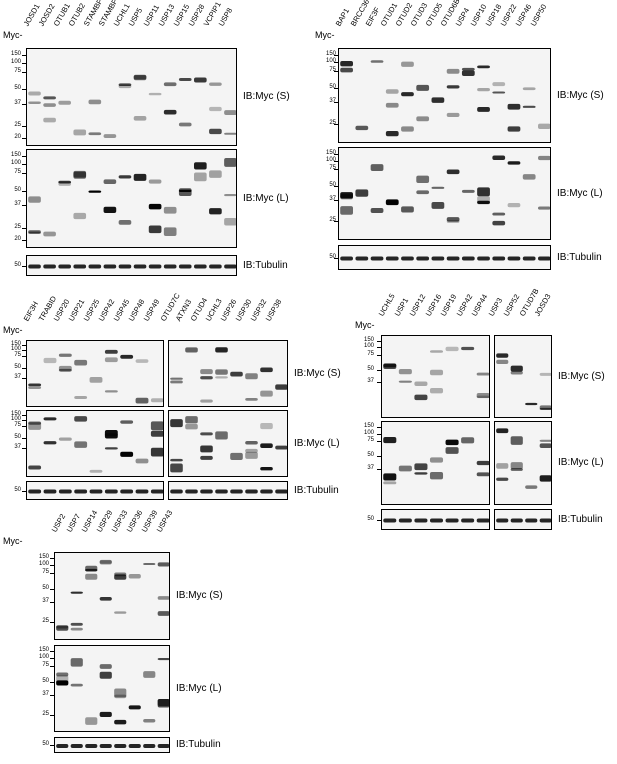  Describe the element at coordinates (368, 432) in the screenshot. I see `mw-marker-label: 100` at that location.